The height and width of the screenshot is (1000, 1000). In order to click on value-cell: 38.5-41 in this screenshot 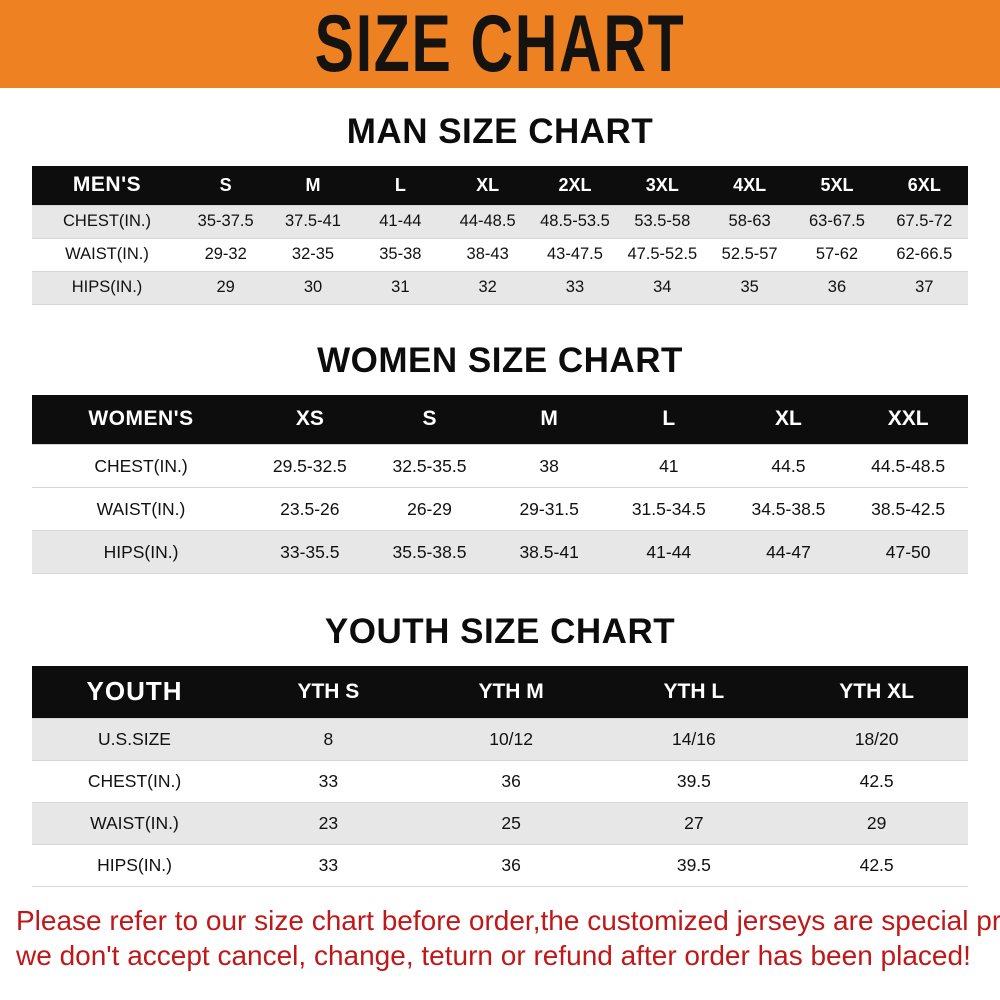, I will do `click(549, 552)`.